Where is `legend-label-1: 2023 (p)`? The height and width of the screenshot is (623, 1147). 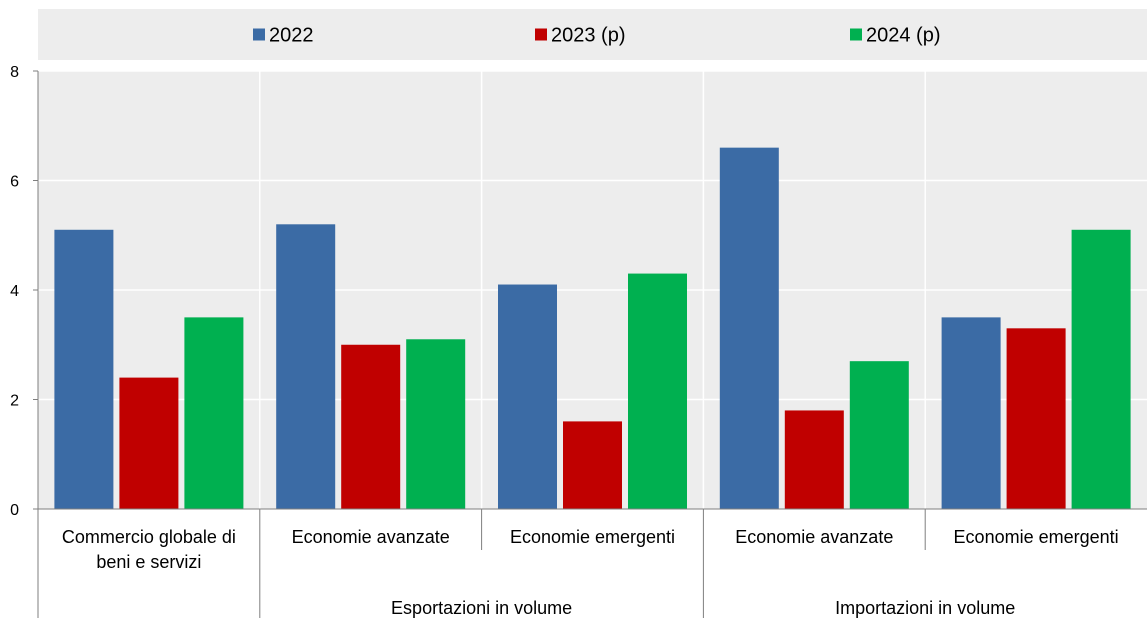
legend-label-1: 2023 (p) is located at coordinates (588, 36).